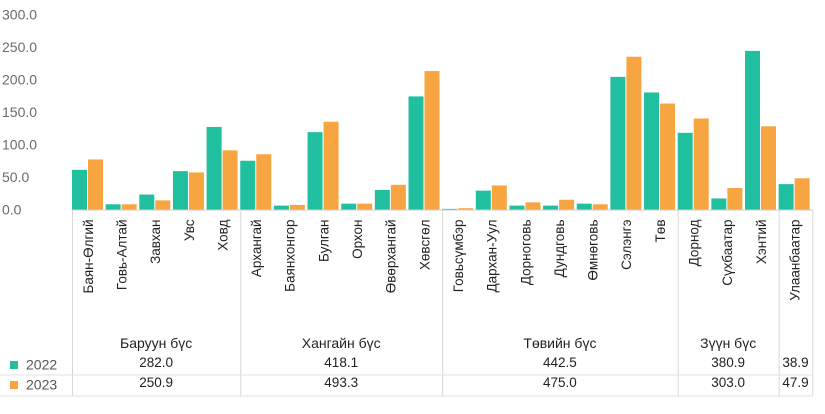 This screenshot has width=825, height=414. What do you see at coordinates (41, 385) in the screenshot?
I see `legend-label: 2023` at bounding box center [41, 385].